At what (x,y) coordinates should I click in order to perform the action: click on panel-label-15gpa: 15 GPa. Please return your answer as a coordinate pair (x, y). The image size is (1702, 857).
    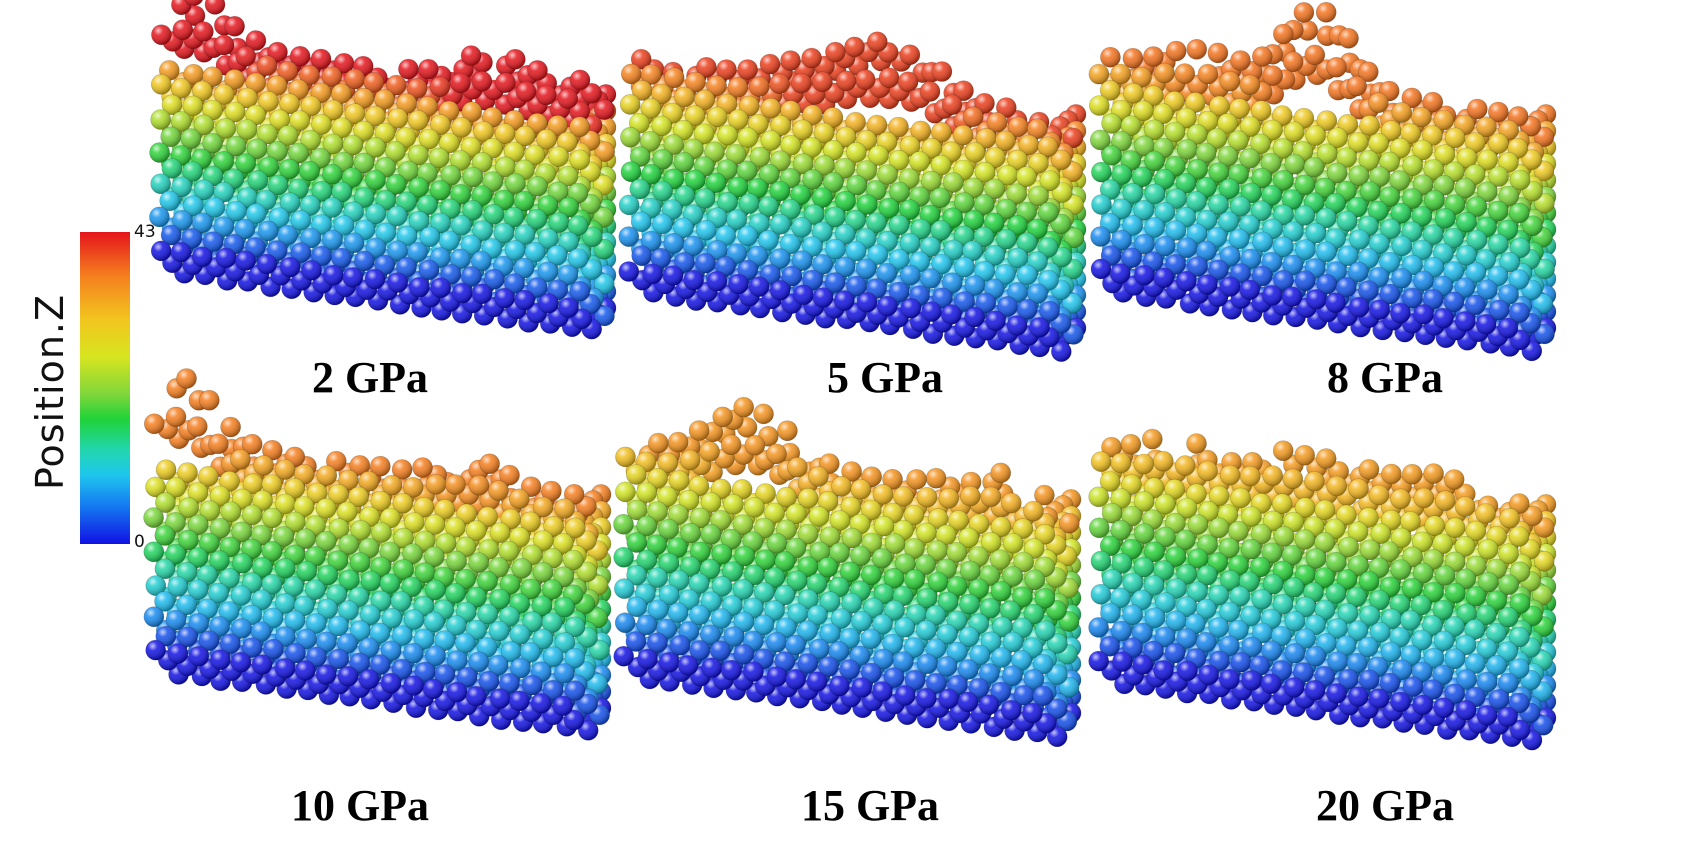
    Looking at the image, I should click on (870, 805).